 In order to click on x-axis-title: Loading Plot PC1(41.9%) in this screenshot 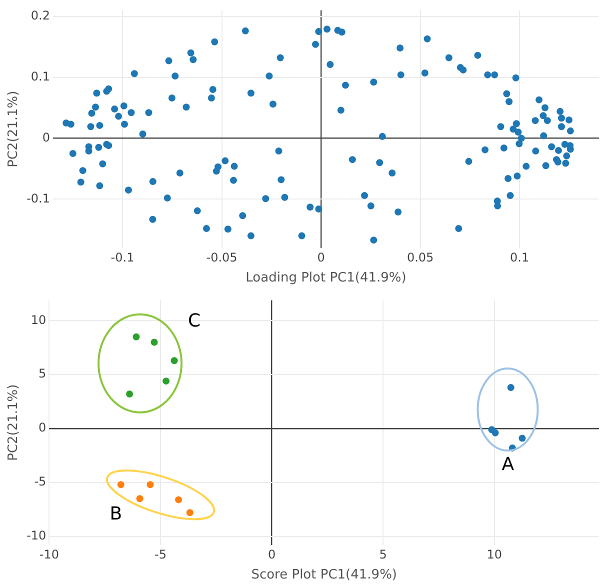, I will do `click(326, 278)`.